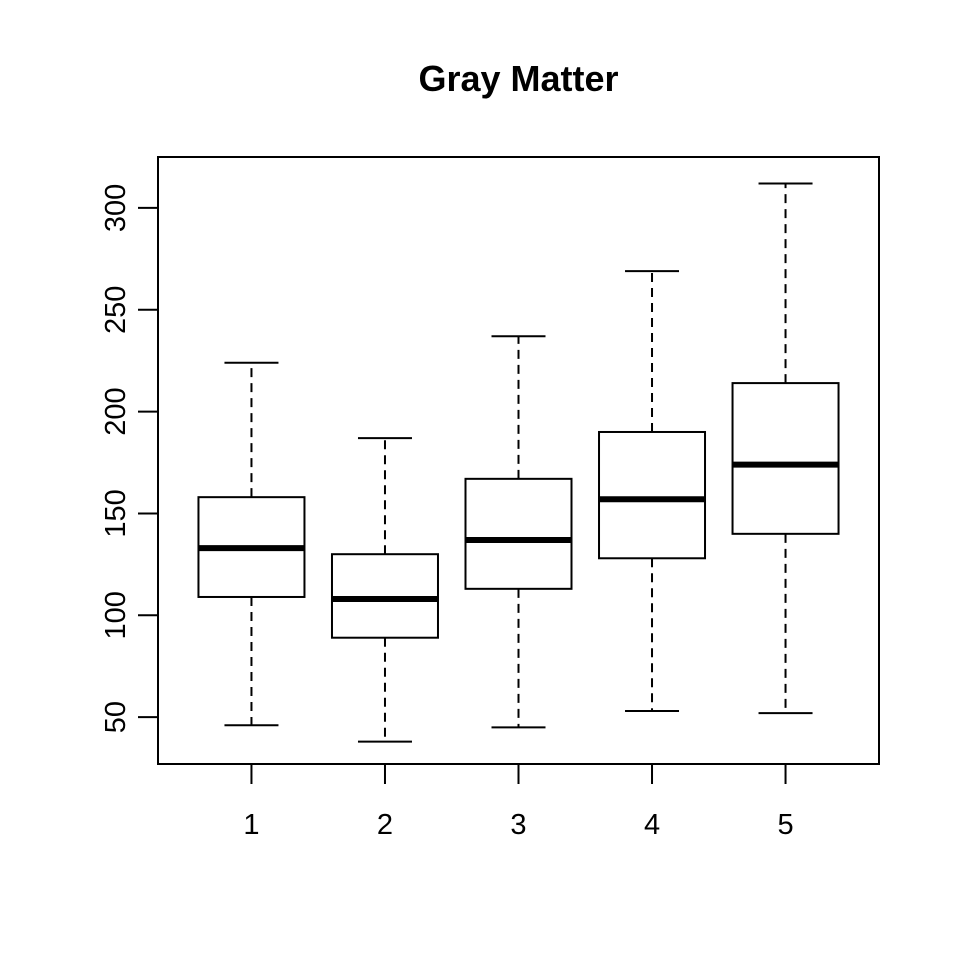 The height and width of the screenshot is (960, 960). I want to click on x-tick-label: 1, so click(251, 825).